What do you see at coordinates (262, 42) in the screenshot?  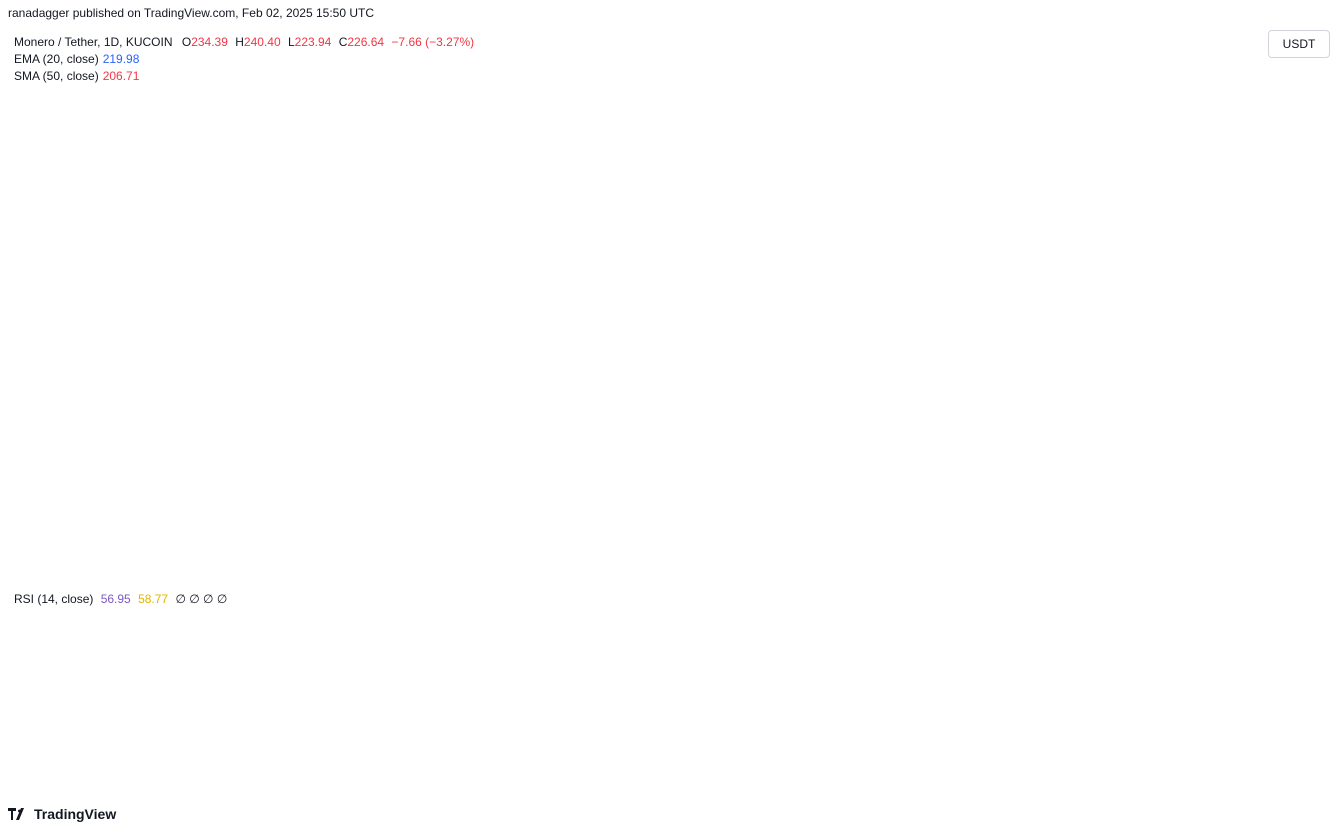 I see `ohlc-high: 240.40` at bounding box center [262, 42].